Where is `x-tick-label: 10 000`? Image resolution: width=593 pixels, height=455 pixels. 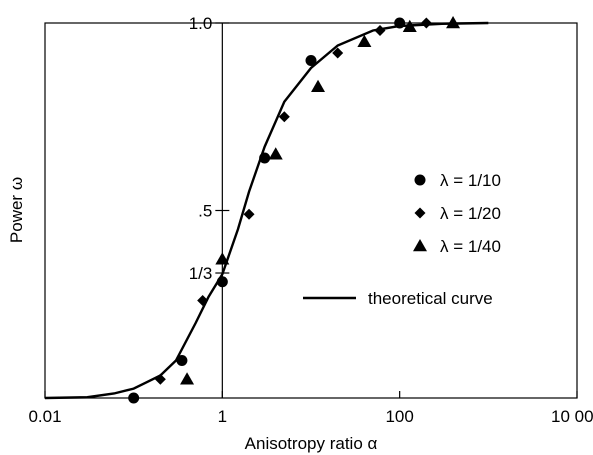 x-tick-label: 10 000 is located at coordinates (572, 416).